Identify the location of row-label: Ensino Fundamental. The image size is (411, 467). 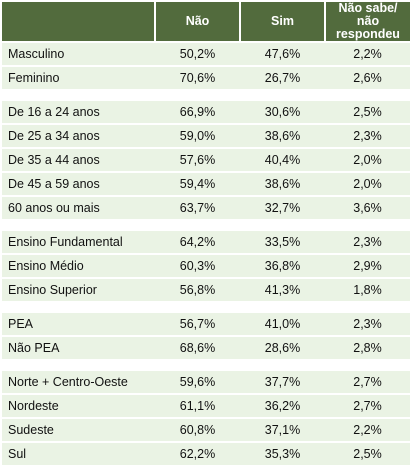
(78, 243).